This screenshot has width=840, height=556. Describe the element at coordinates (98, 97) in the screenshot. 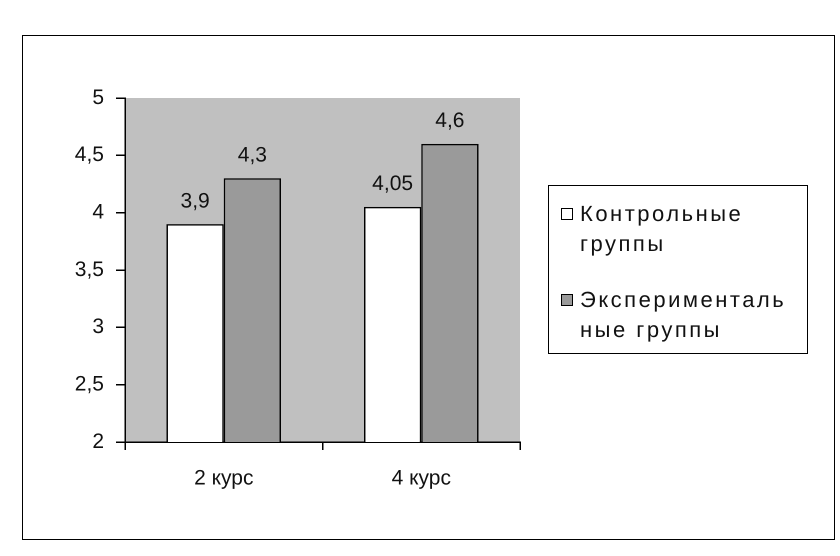

I see `y-tick-label: 5` at that location.